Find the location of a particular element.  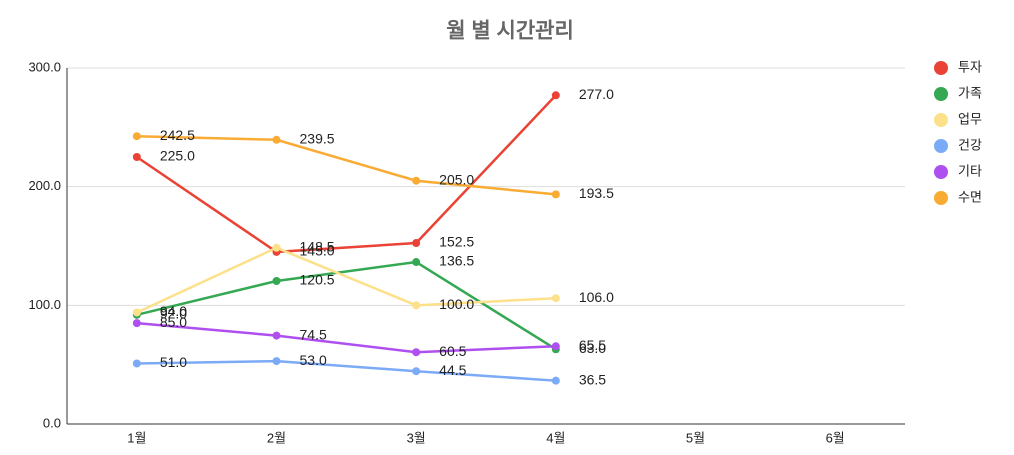

data-label: 100.0 is located at coordinates (456, 304).